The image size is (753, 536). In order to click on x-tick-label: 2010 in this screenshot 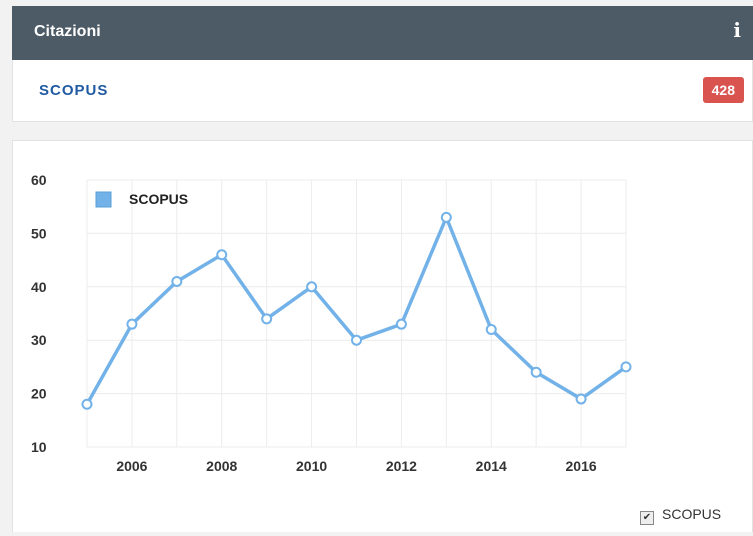, I will do `click(311, 466)`.